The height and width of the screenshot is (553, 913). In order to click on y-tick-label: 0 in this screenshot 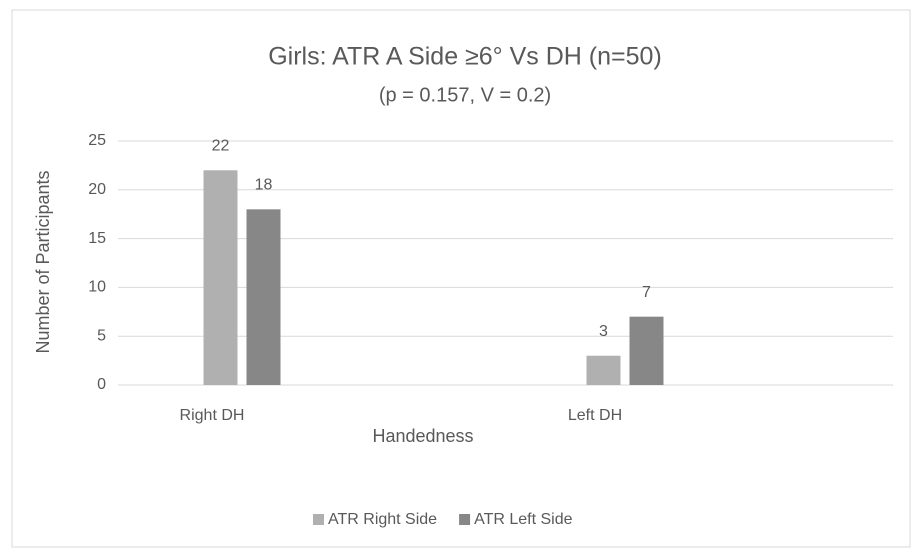, I will do `click(101, 384)`.